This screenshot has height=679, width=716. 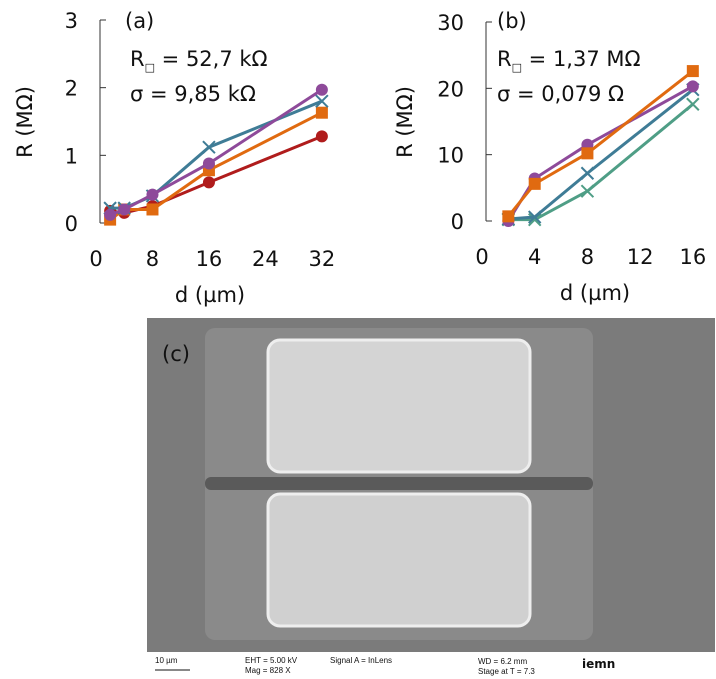 I want to click on sem-info: WD = 6.2 mm, so click(x=502, y=661).